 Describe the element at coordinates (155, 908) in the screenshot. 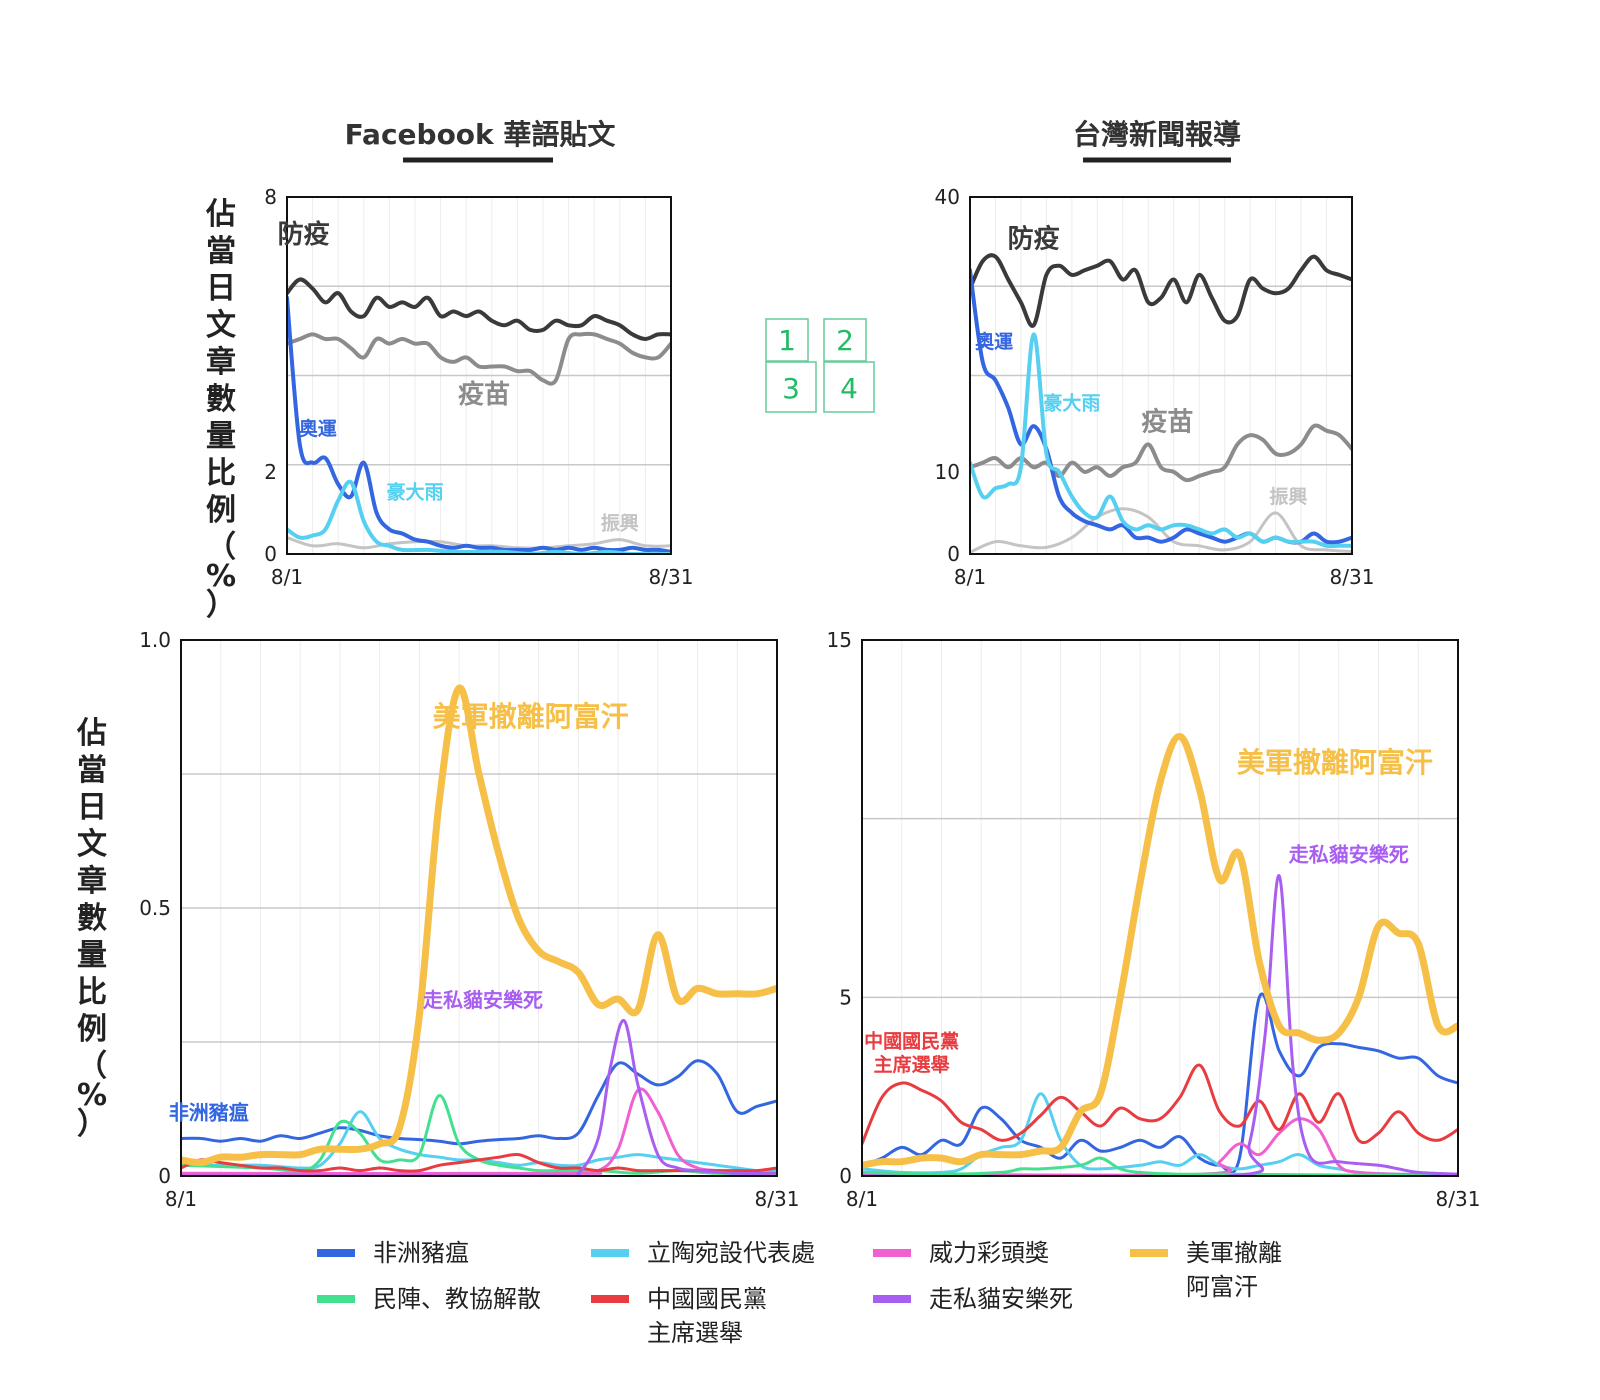

I see `y-tick-label: 0.5` at that location.